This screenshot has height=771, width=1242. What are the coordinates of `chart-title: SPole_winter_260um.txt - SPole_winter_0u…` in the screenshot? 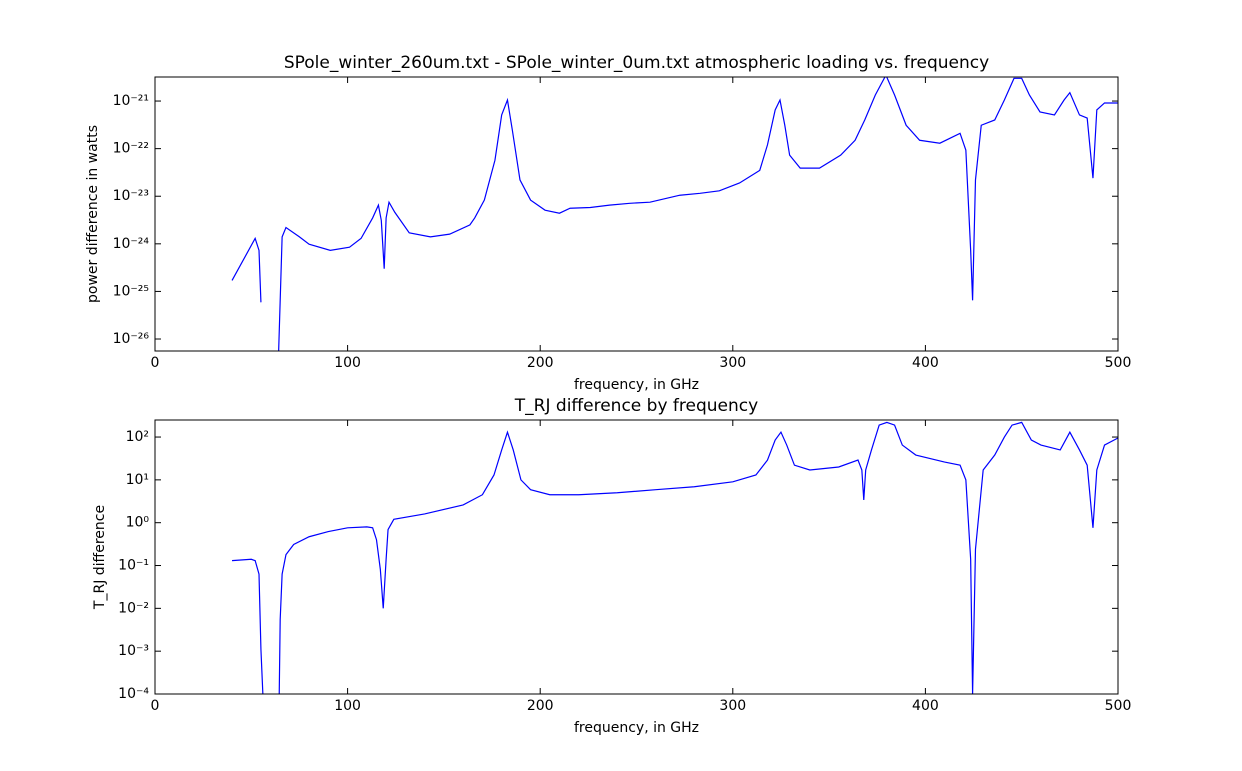 It's located at (636, 63).